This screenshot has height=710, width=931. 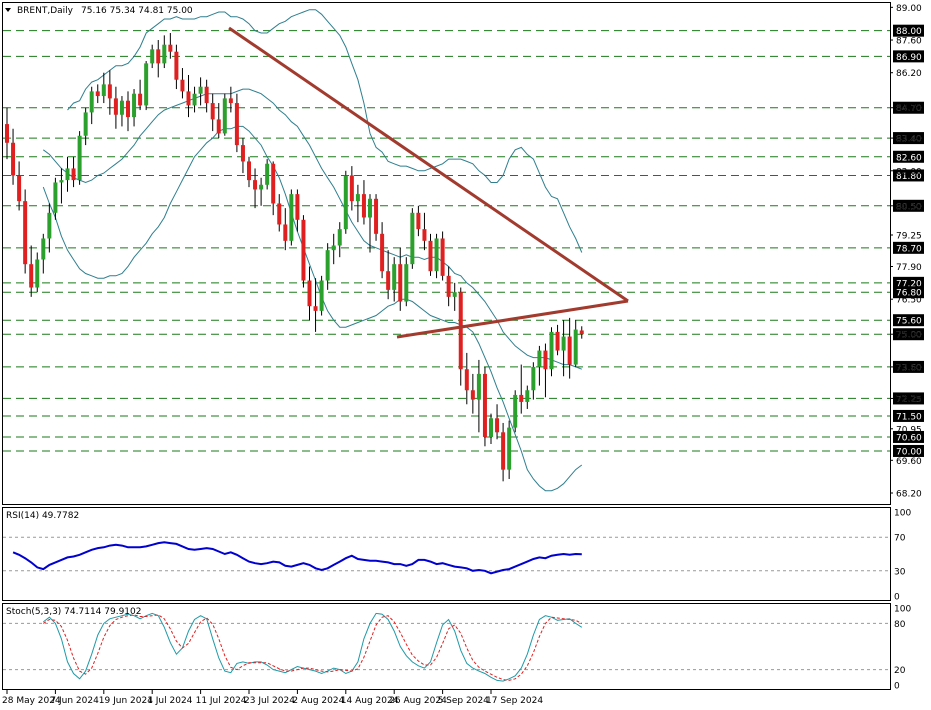 I want to click on level-tag-label: 76.80, so click(x=909, y=294).